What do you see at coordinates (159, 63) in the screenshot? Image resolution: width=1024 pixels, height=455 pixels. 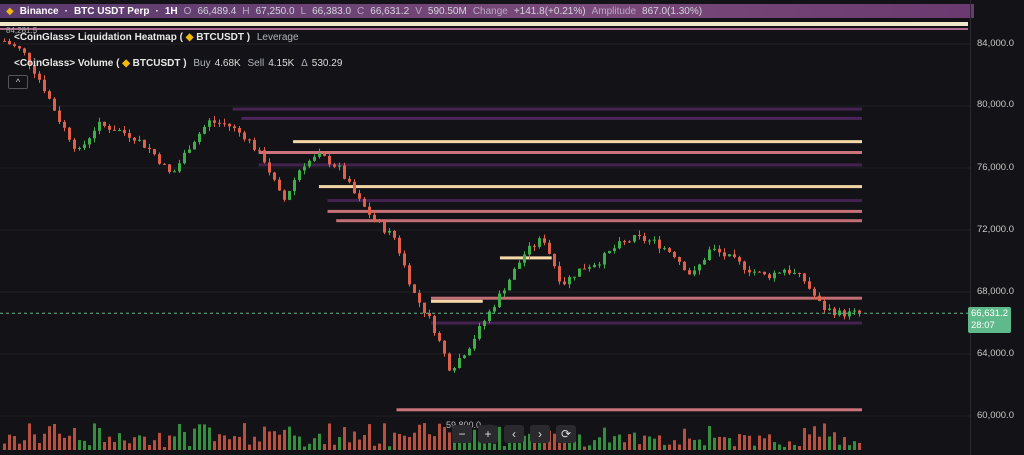 I see `indicator-symbol: BTCUSDT )` at bounding box center [159, 63].